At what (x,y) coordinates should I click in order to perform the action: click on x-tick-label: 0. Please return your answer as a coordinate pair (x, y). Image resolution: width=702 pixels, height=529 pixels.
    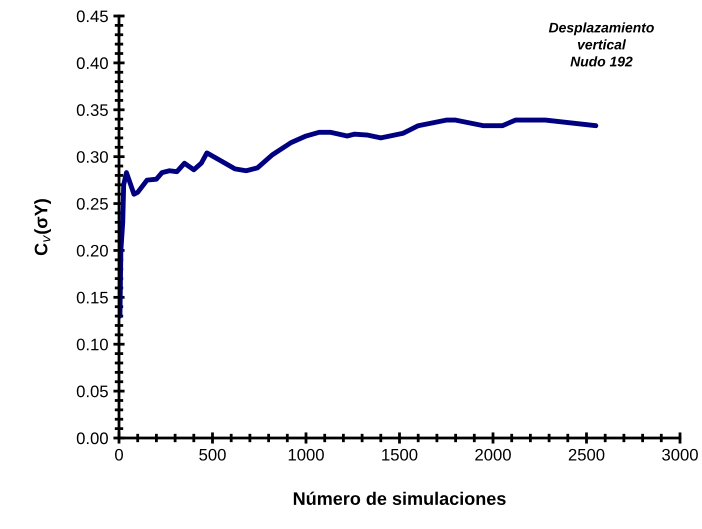
    Looking at the image, I should click on (119, 454).